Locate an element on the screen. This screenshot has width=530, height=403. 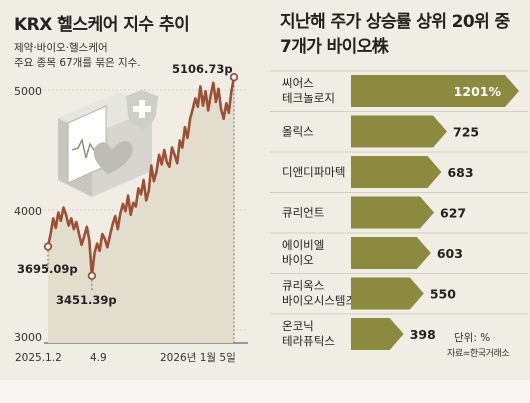
bar-value-label: 398 is located at coordinates (423, 334).